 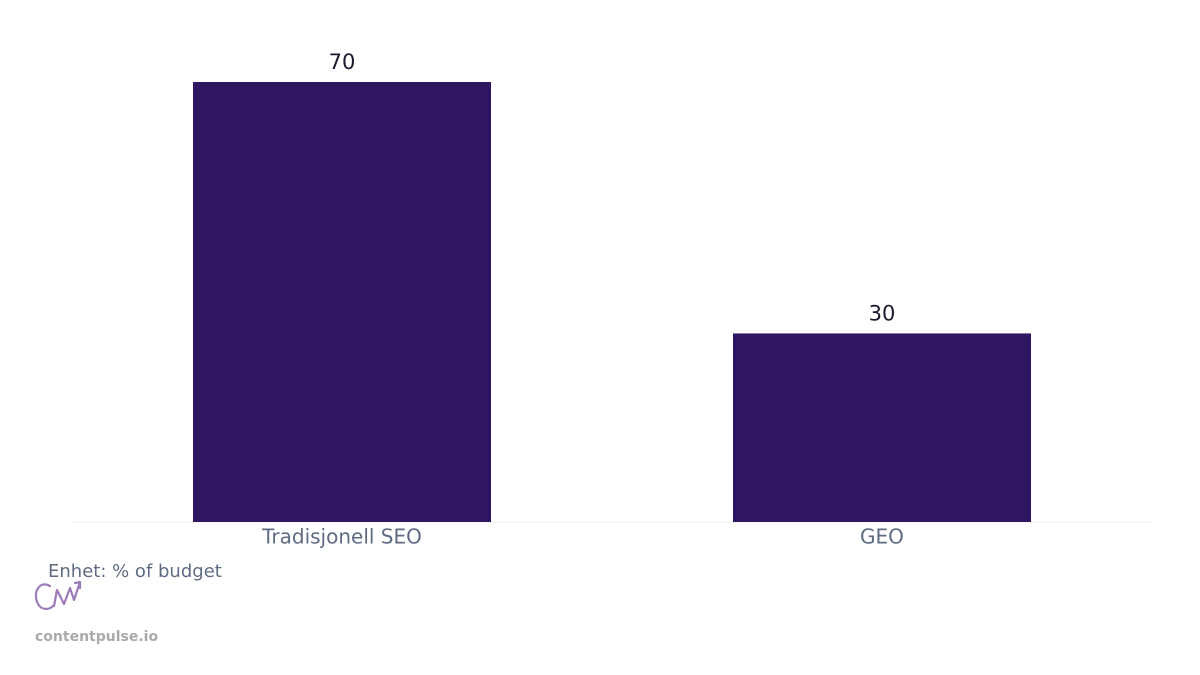 What do you see at coordinates (882, 313) in the screenshot?
I see `value-label: 30` at bounding box center [882, 313].